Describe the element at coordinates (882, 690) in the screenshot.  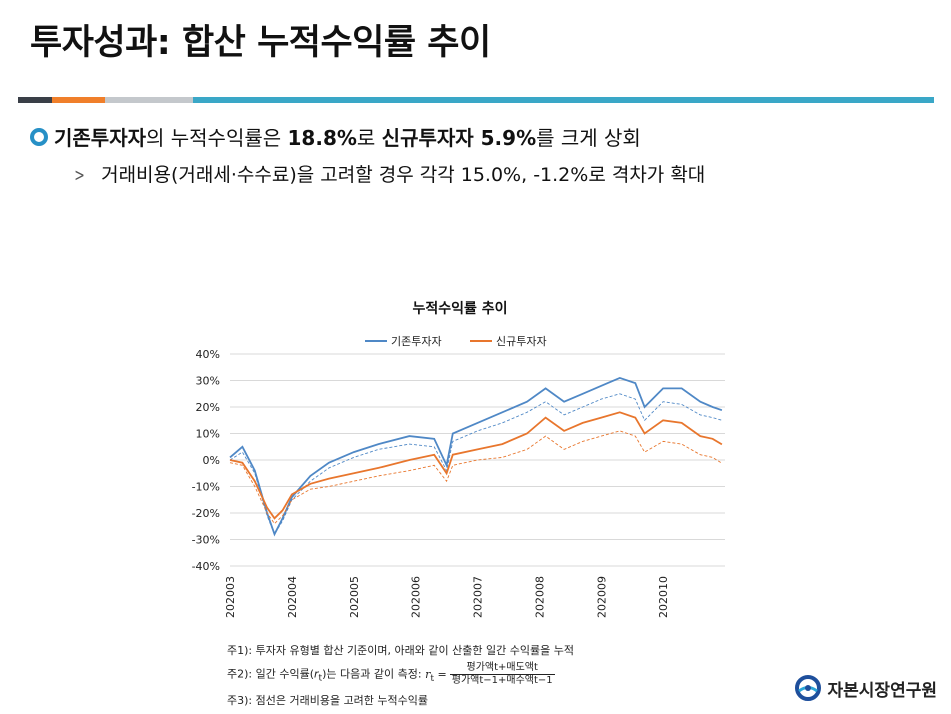
I see `logo-text: 자본시장연구원` at that location.